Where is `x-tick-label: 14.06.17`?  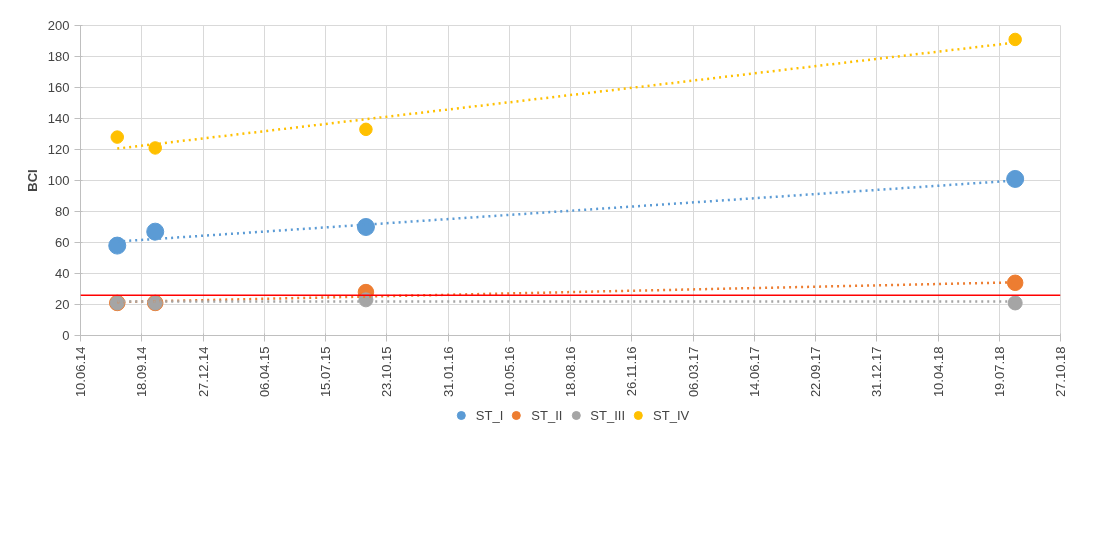
x-tick-label: 14.06.17 is located at coordinates (754, 372).